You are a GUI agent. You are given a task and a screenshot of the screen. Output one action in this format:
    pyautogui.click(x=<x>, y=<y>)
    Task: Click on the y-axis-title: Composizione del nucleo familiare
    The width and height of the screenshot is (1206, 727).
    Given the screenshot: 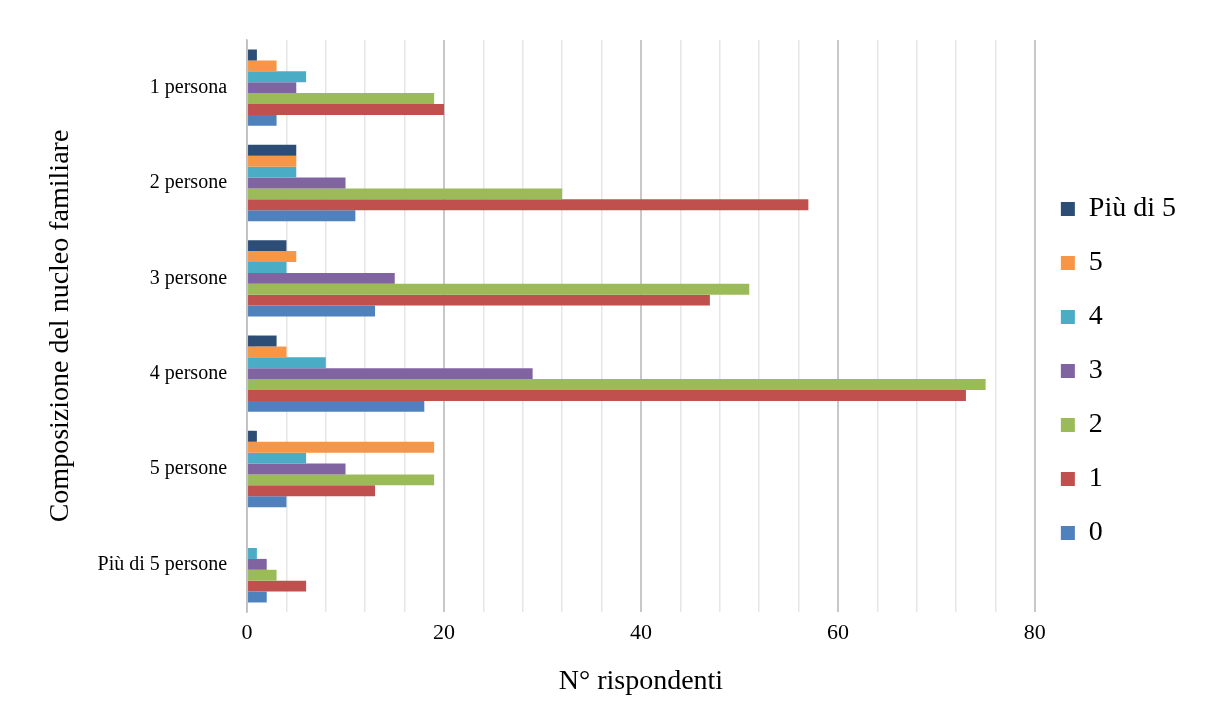 What is the action you would take?
    pyautogui.click(x=59, y=326)
    